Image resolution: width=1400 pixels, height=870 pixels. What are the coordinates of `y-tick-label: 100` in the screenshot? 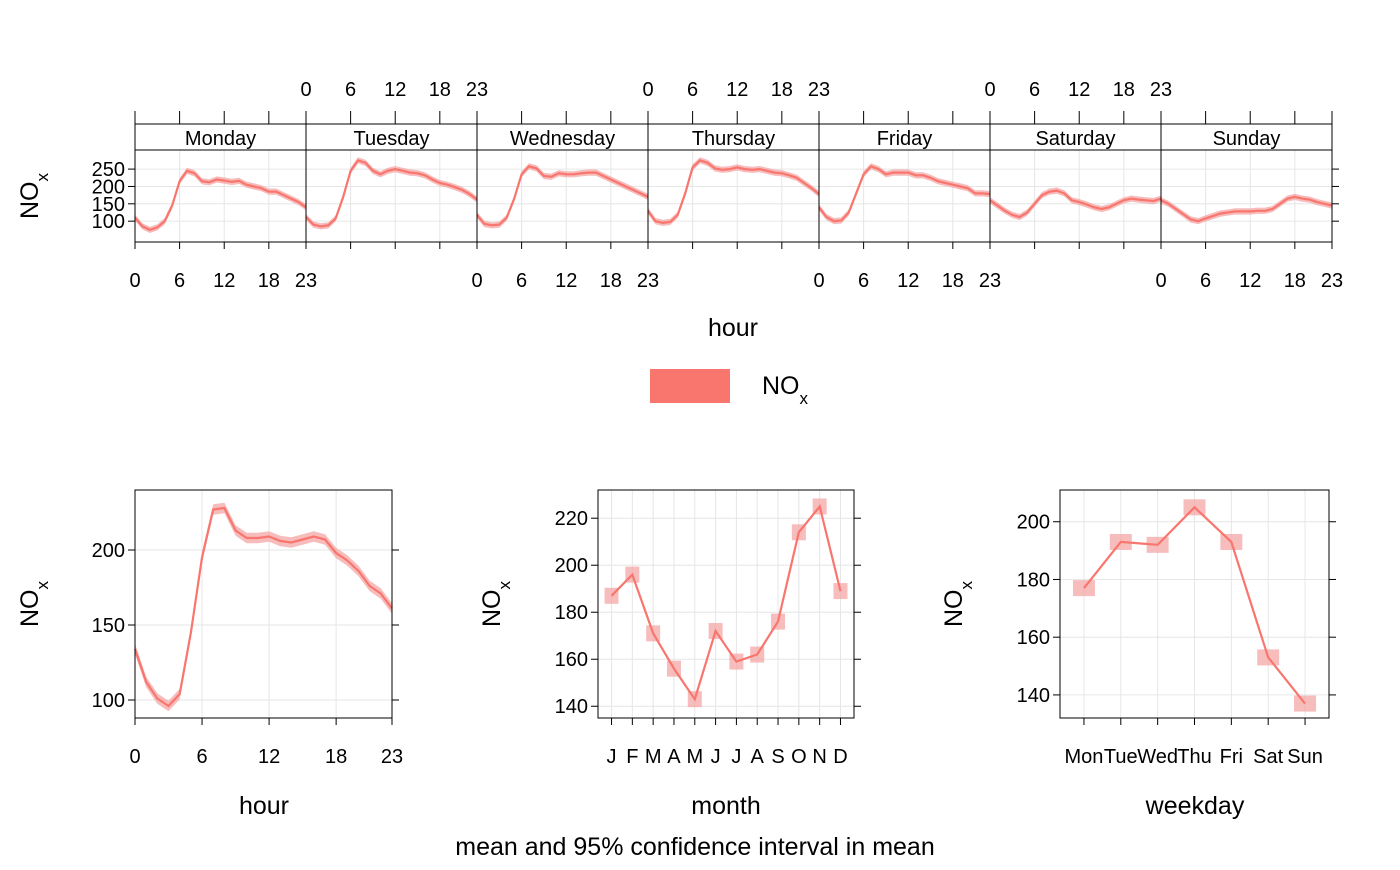 It's located at (108, 701).